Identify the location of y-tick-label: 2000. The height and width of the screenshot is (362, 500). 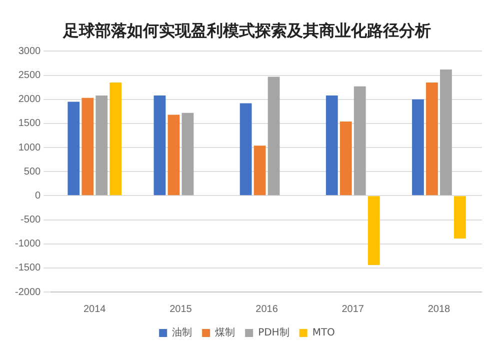
(30, 100).